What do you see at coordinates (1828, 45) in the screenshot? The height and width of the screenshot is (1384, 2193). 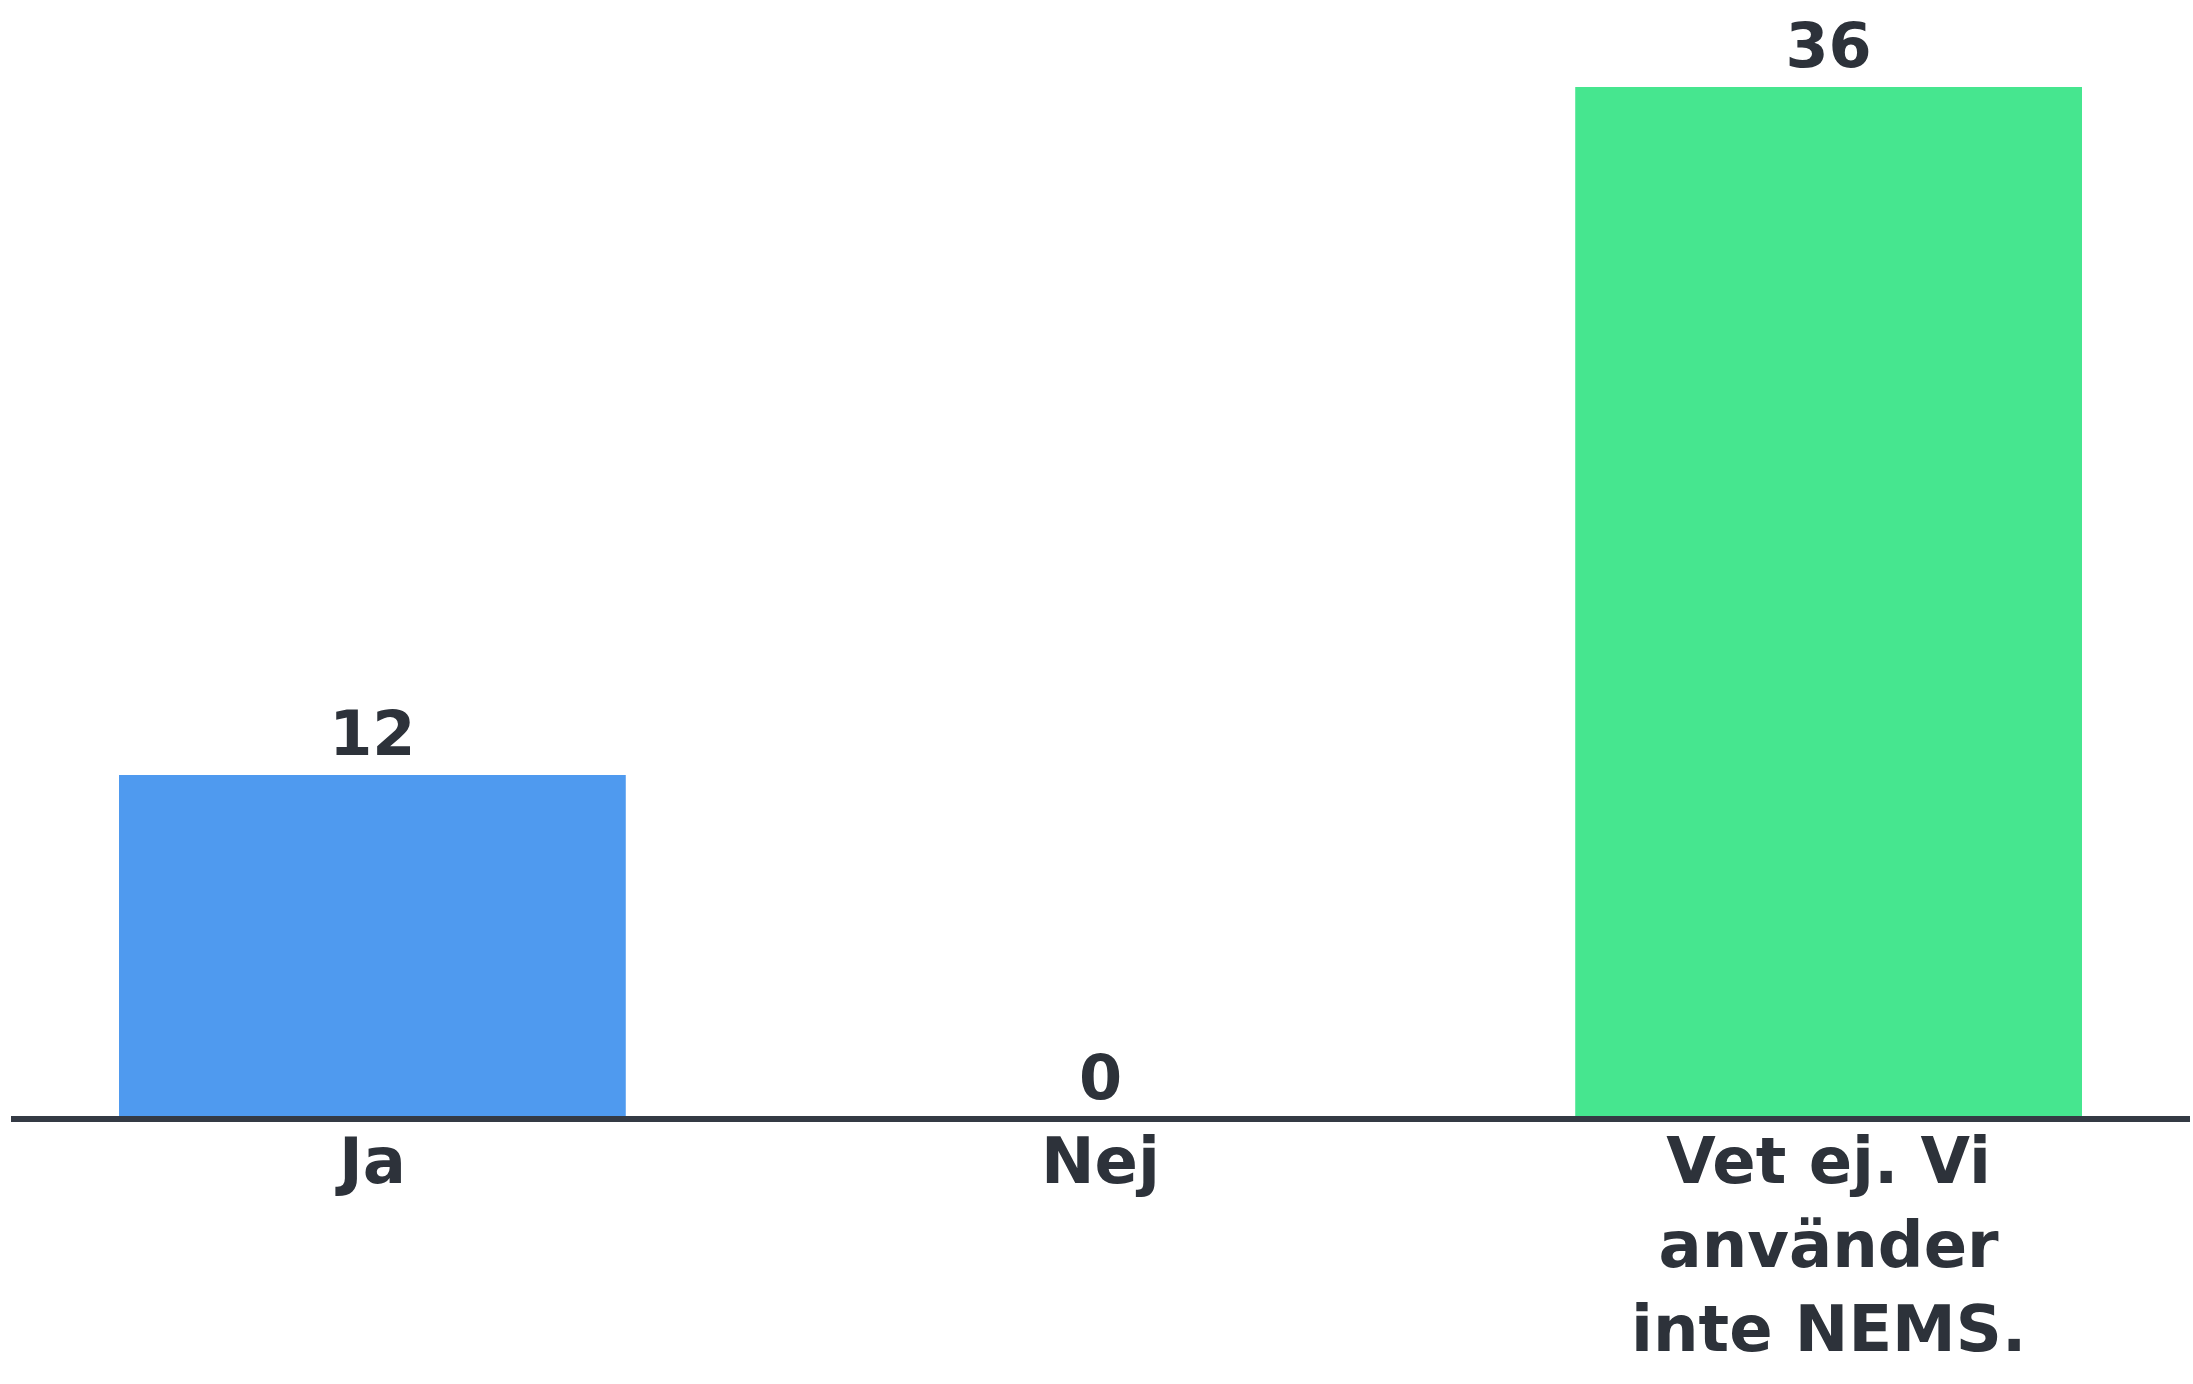 I see `data-label: 36` at bounding box center [1828, 45].